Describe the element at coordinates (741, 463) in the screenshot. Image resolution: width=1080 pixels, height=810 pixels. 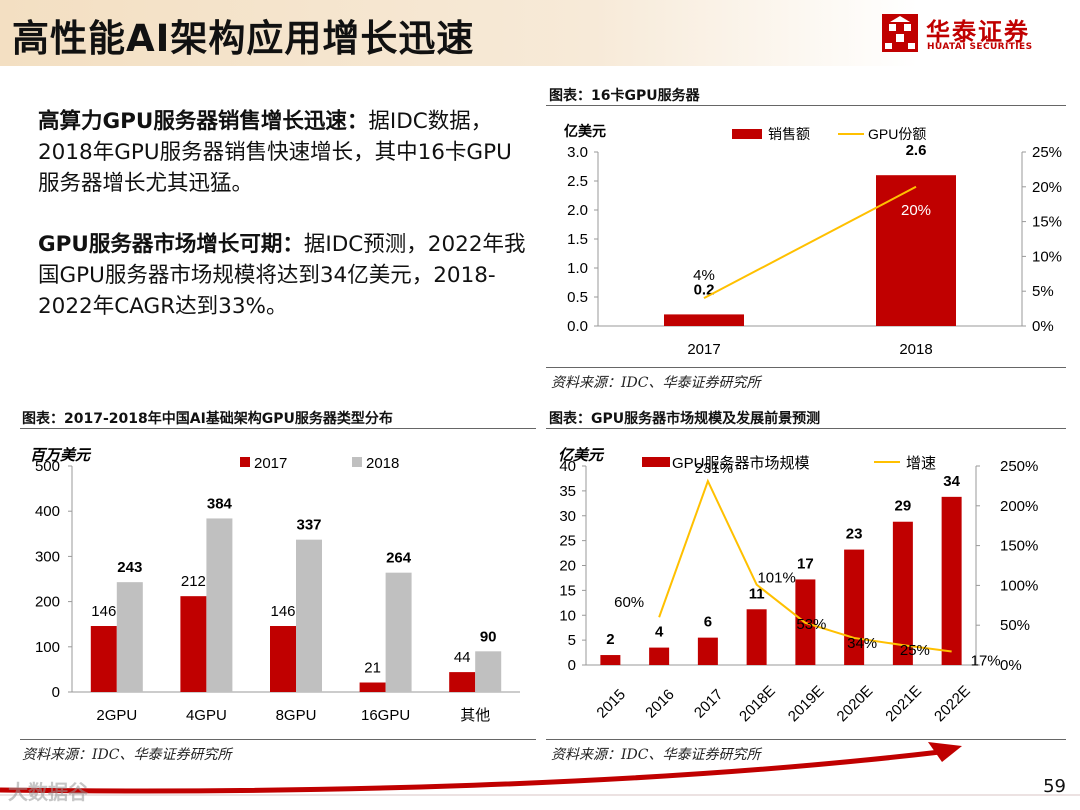
I see `legend-label-market: GPU服务器市场规模` at that location.